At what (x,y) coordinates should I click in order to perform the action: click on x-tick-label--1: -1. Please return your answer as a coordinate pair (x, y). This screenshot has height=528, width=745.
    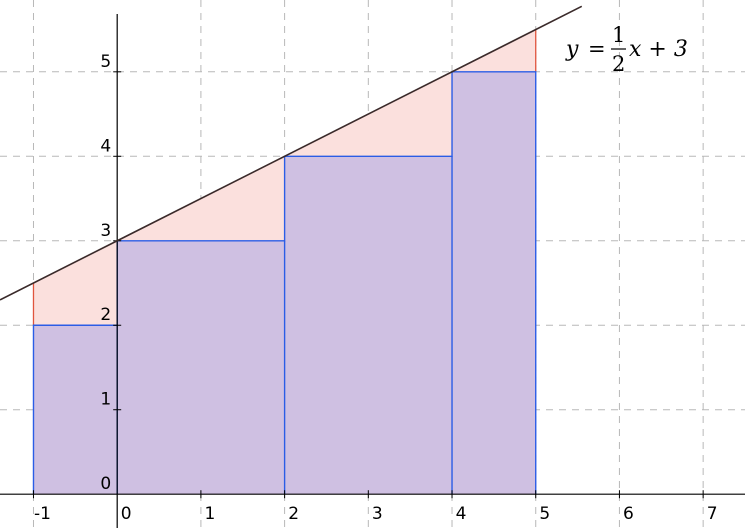
    Looking at the image, I should click on (42, 514).